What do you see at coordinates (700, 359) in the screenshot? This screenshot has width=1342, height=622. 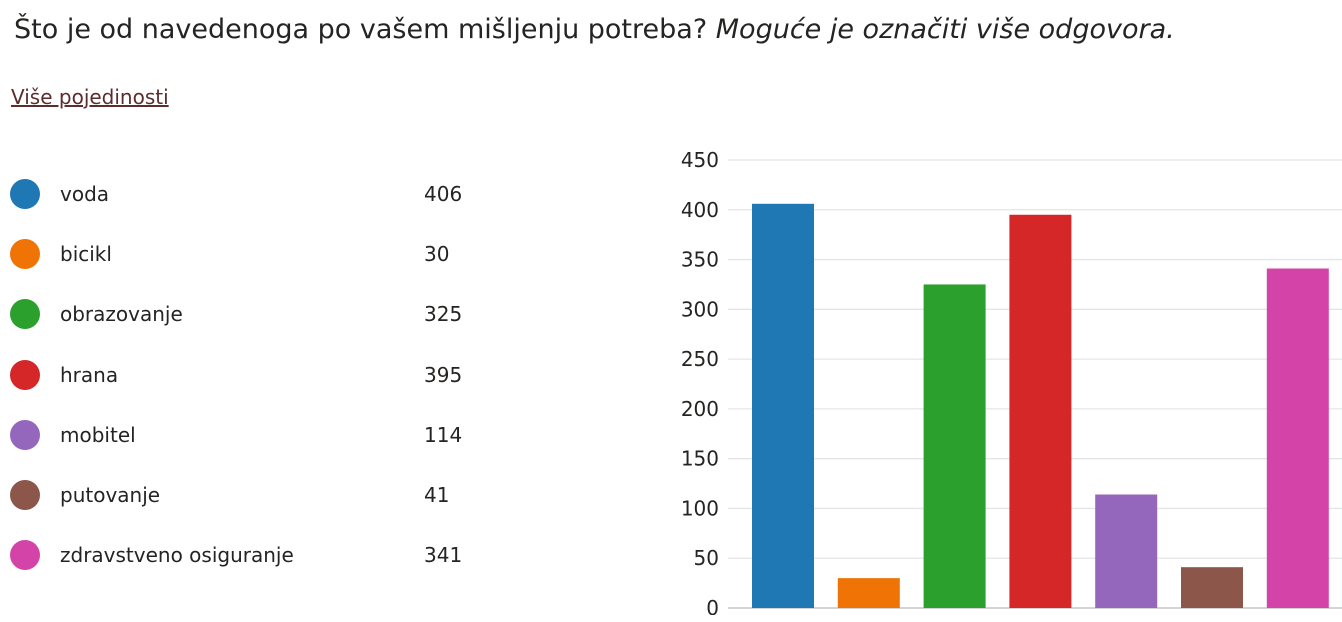 I see `y-tick-label: 250` at bounding box center [700, 359].